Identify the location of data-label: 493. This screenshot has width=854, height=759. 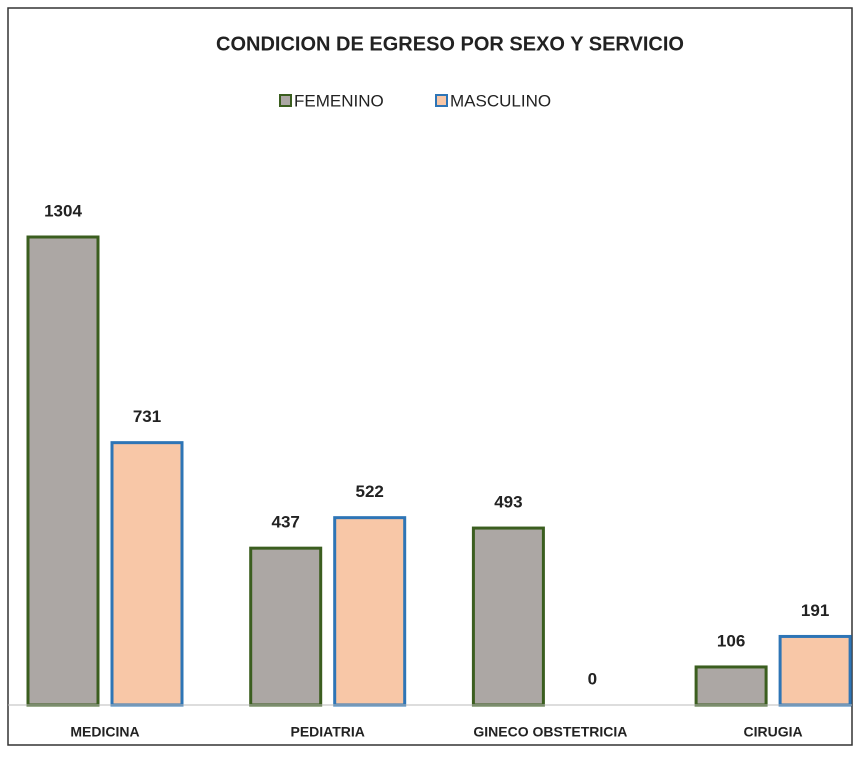
(508, 502).